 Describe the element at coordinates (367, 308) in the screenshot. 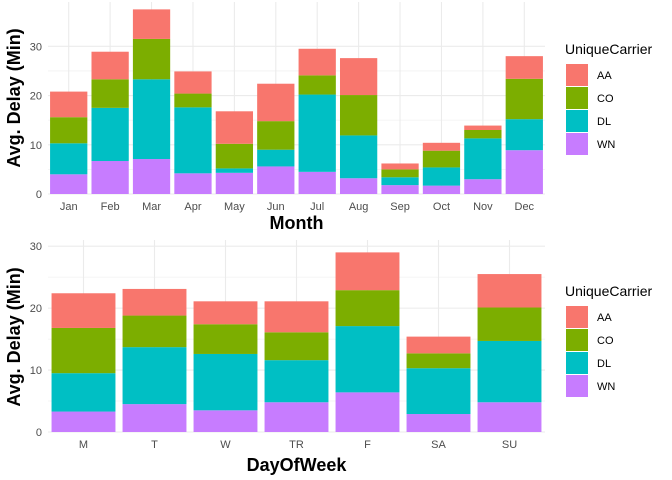

I see `bar-co-f` at that location.